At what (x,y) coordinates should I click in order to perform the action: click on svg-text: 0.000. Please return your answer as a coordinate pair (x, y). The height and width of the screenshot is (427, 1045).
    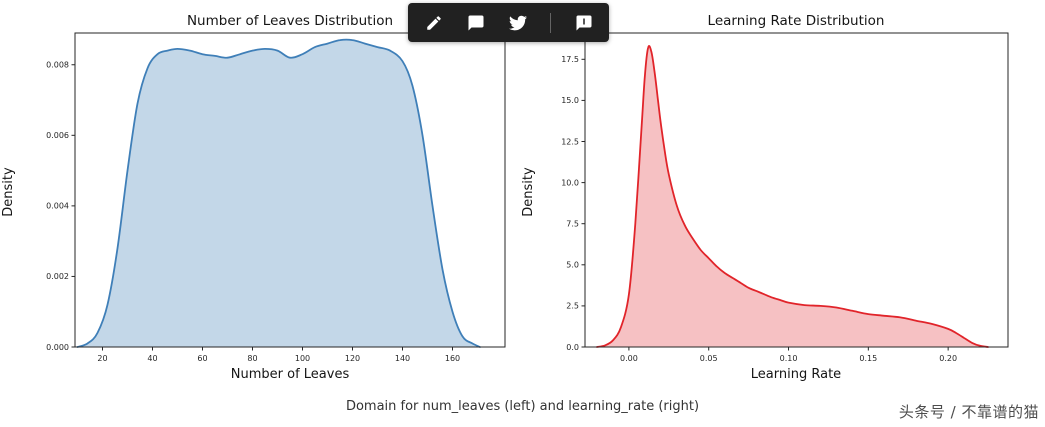
    Looking at the image, I should click on (57, 347).